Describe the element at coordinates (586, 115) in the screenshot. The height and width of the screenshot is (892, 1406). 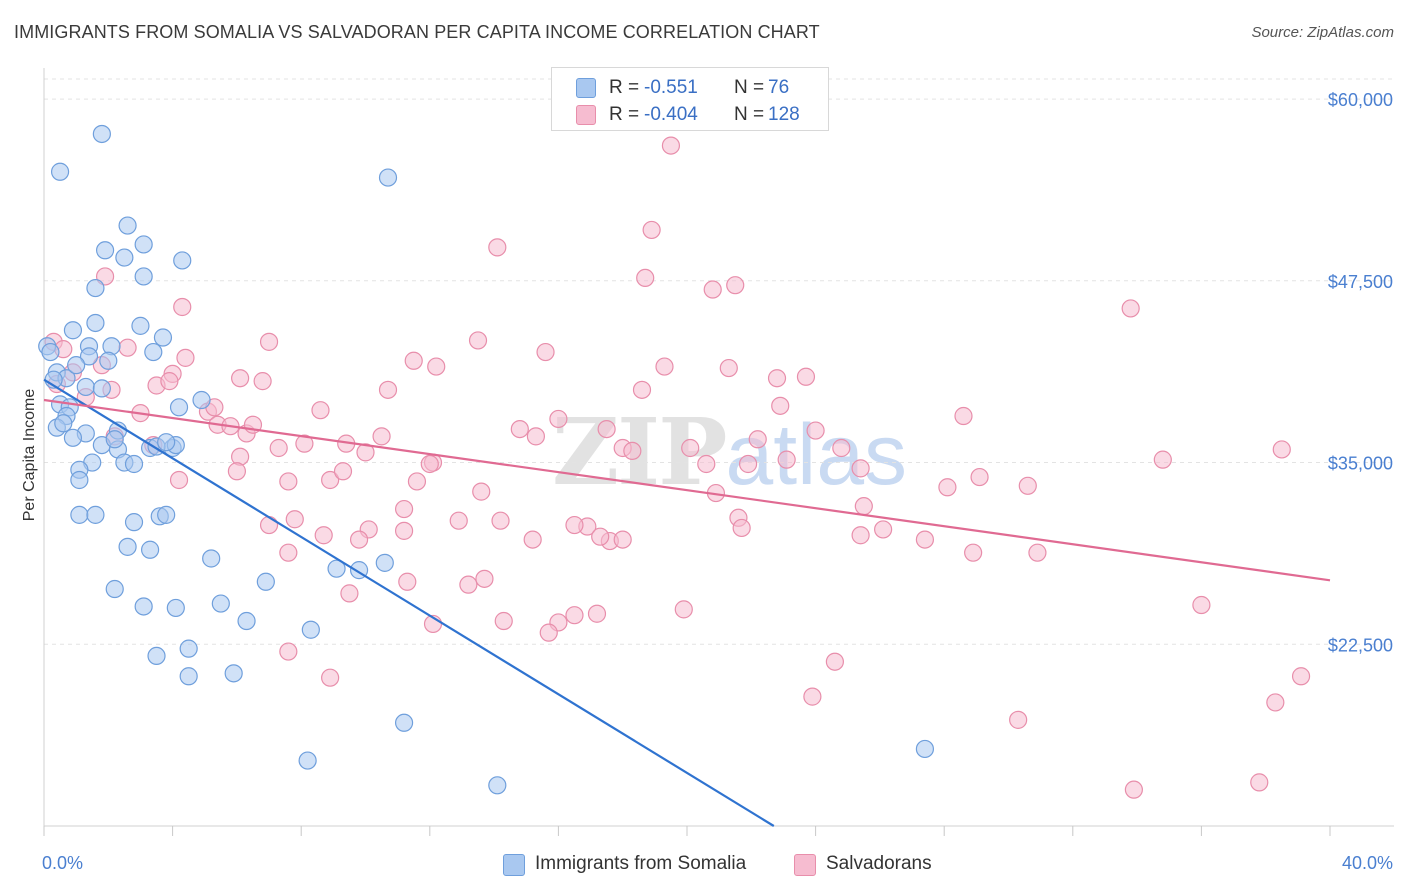
I see `salvadorans-swatch` at that location.